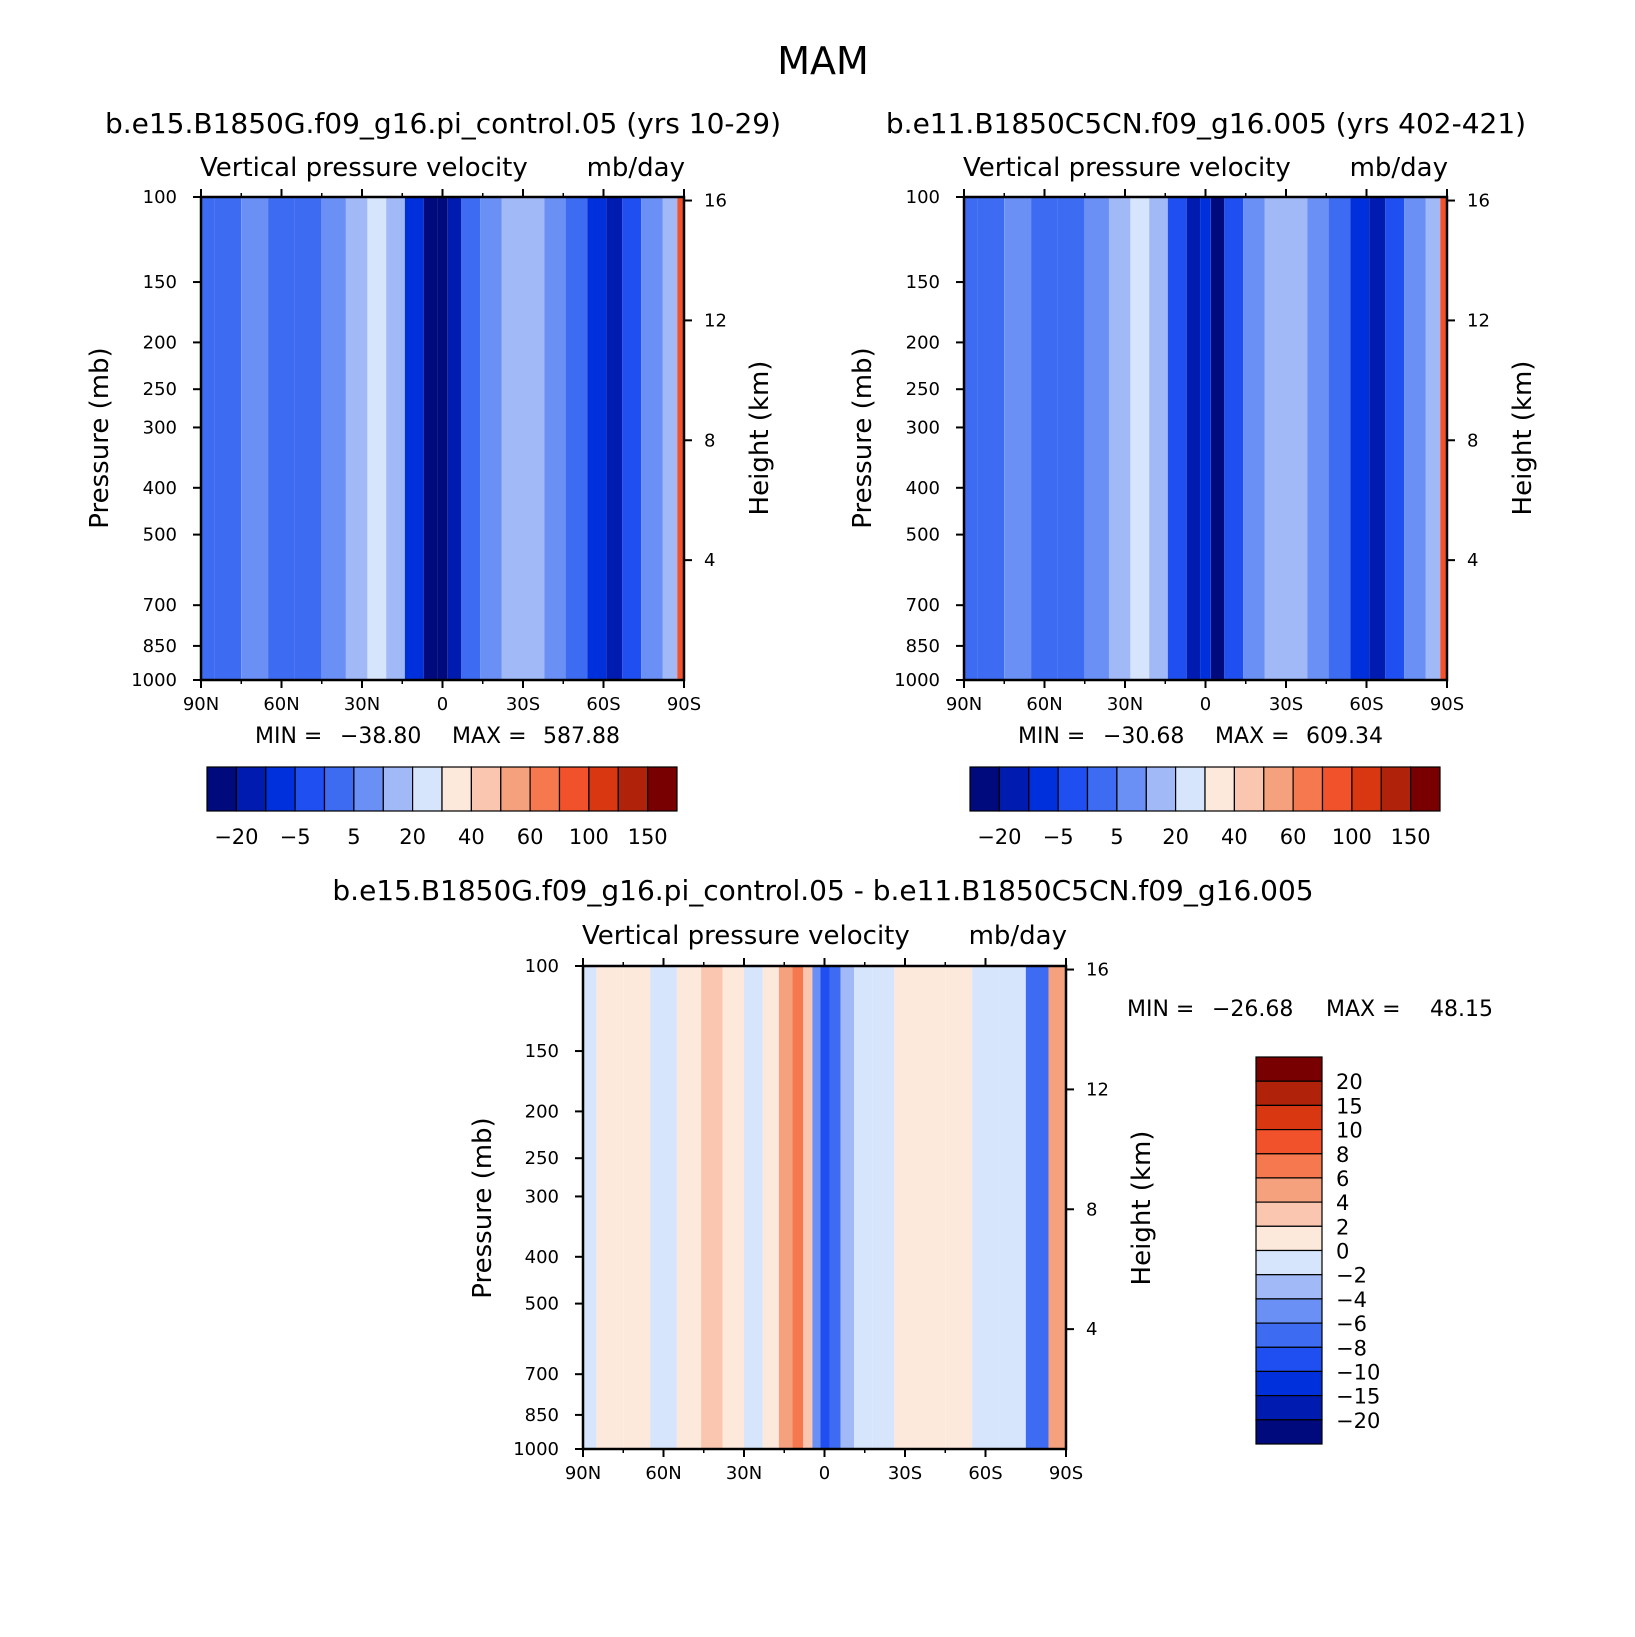  Describe the element at coordinates (1472, 560) in the screenshot. I see `p2-y2tick-label: 4` at that location.